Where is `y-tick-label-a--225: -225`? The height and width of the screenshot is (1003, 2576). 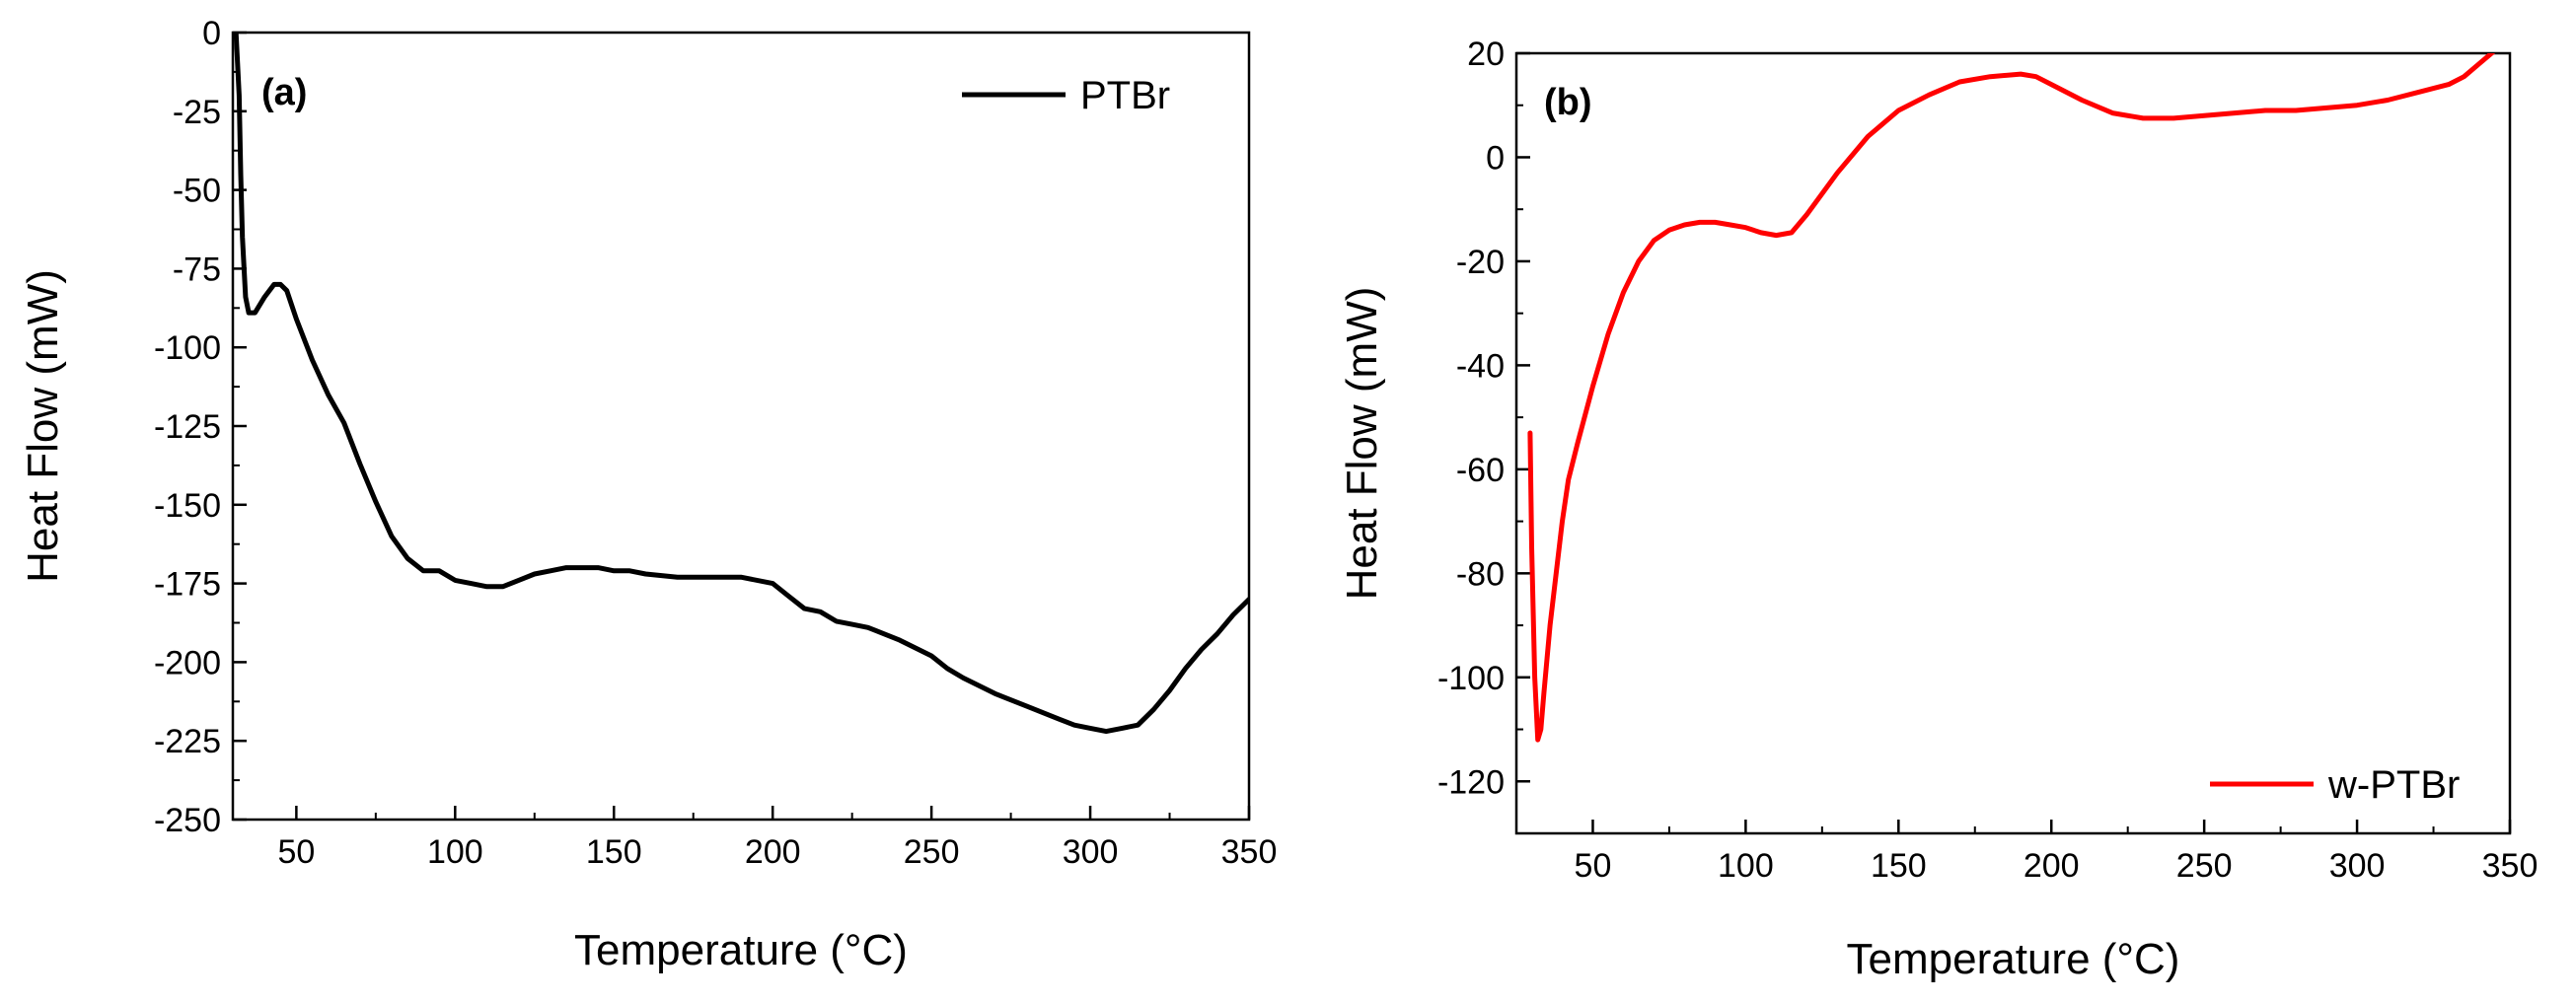
y-tick-label-a--225: -225 is located at coordinates (187, 742).